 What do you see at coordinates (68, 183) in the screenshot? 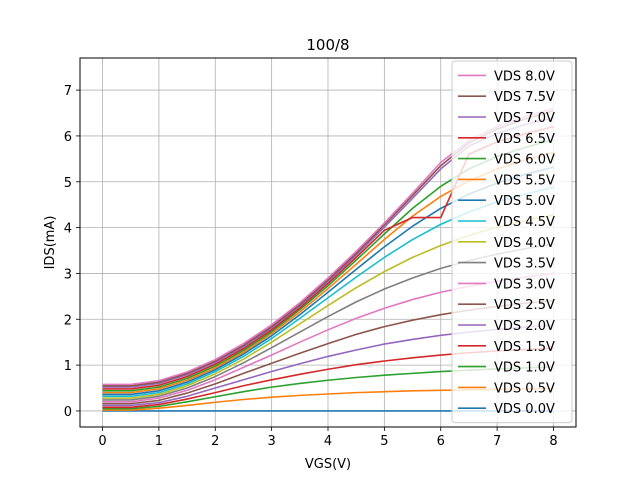
I see `y-tick-label: 5` at bounding box center [68, 183].